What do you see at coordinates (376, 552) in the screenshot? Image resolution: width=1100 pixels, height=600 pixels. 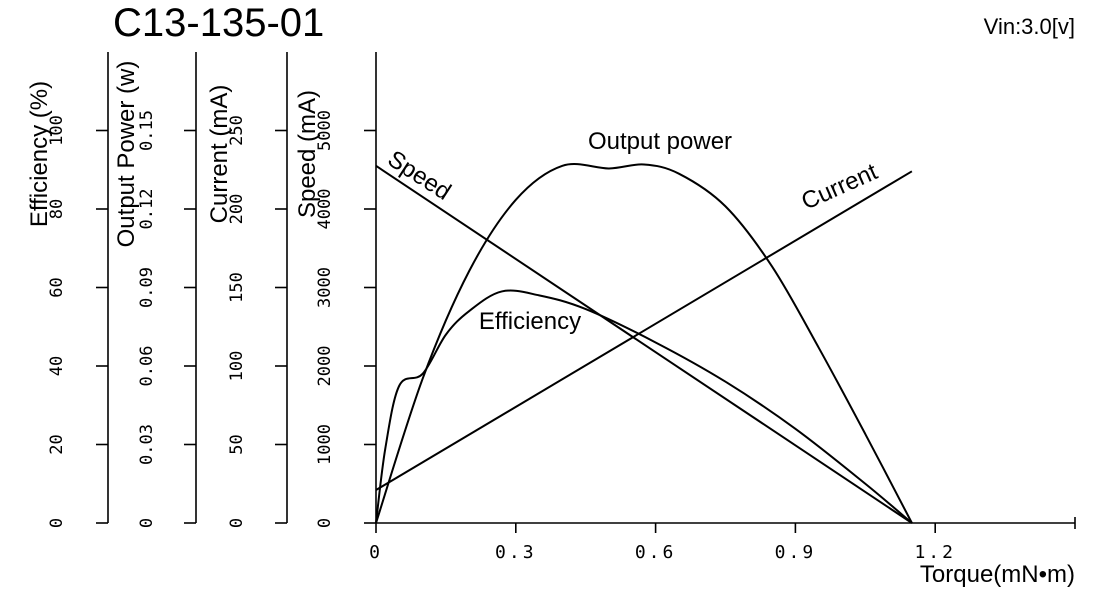 I see `x-tick-label: 0` at bounding box center [376, 552].